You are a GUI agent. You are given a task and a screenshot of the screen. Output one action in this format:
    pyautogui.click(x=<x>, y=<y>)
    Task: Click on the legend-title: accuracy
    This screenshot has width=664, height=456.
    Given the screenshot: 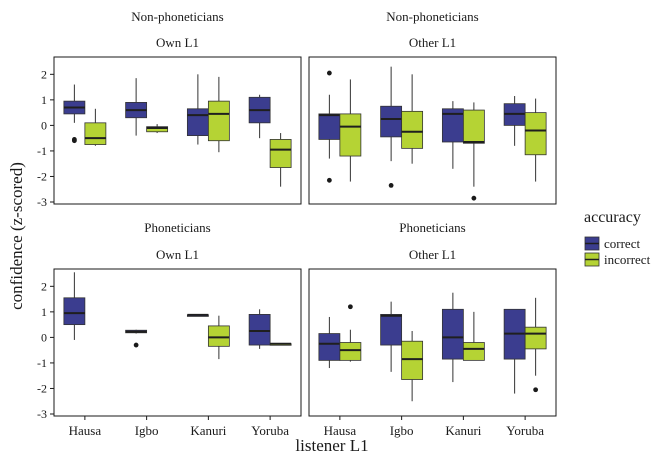 What is the action you would take?
    pyautogui.click(x=612, y=217)
    